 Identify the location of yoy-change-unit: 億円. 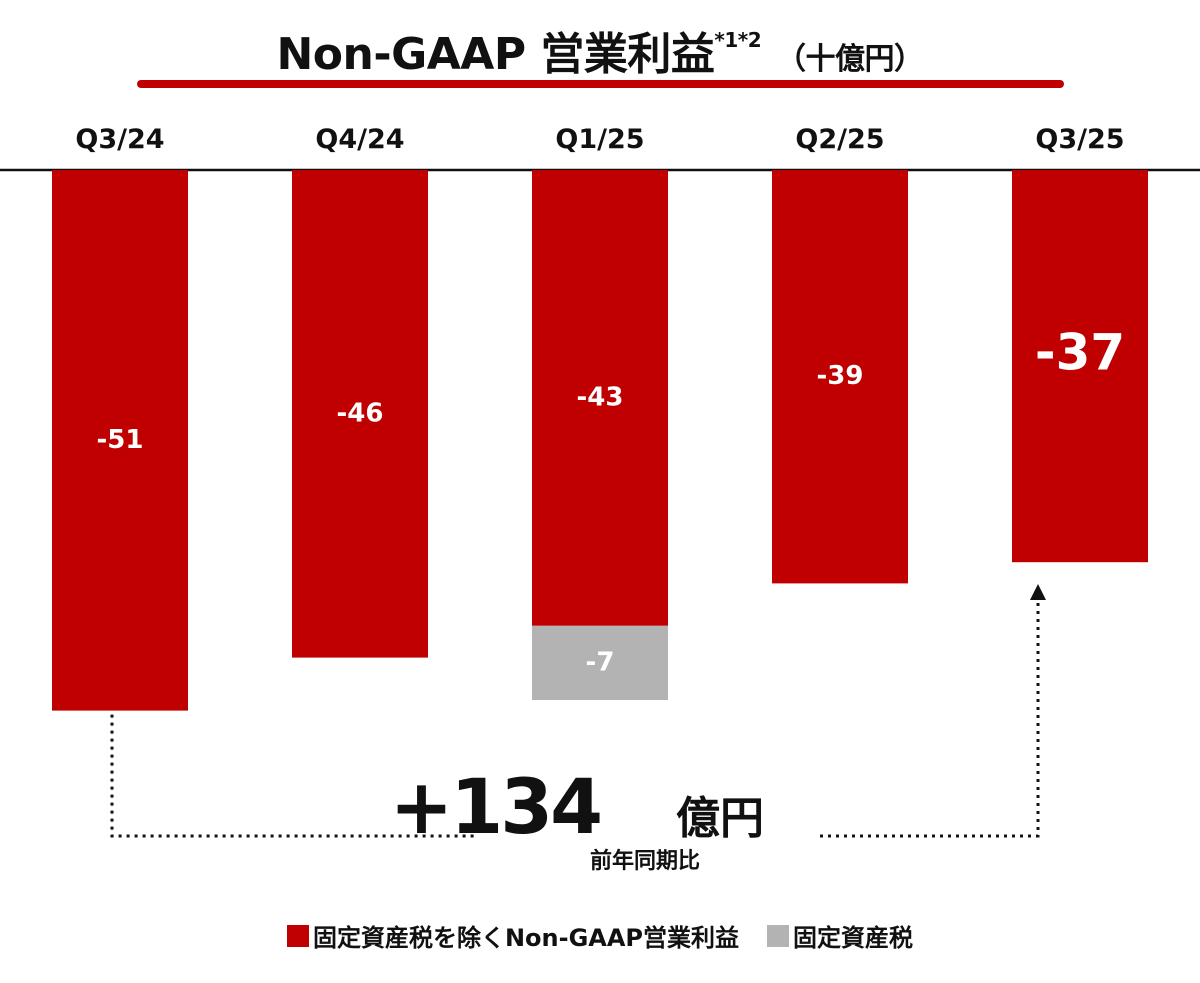
(720, 818).